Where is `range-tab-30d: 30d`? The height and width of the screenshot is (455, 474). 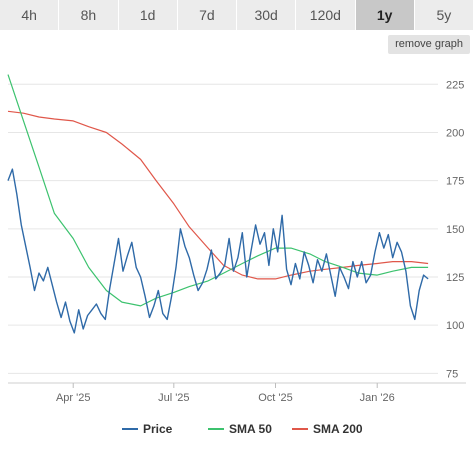 range-tab-30d: 30d is located at coordinates (267, 15).